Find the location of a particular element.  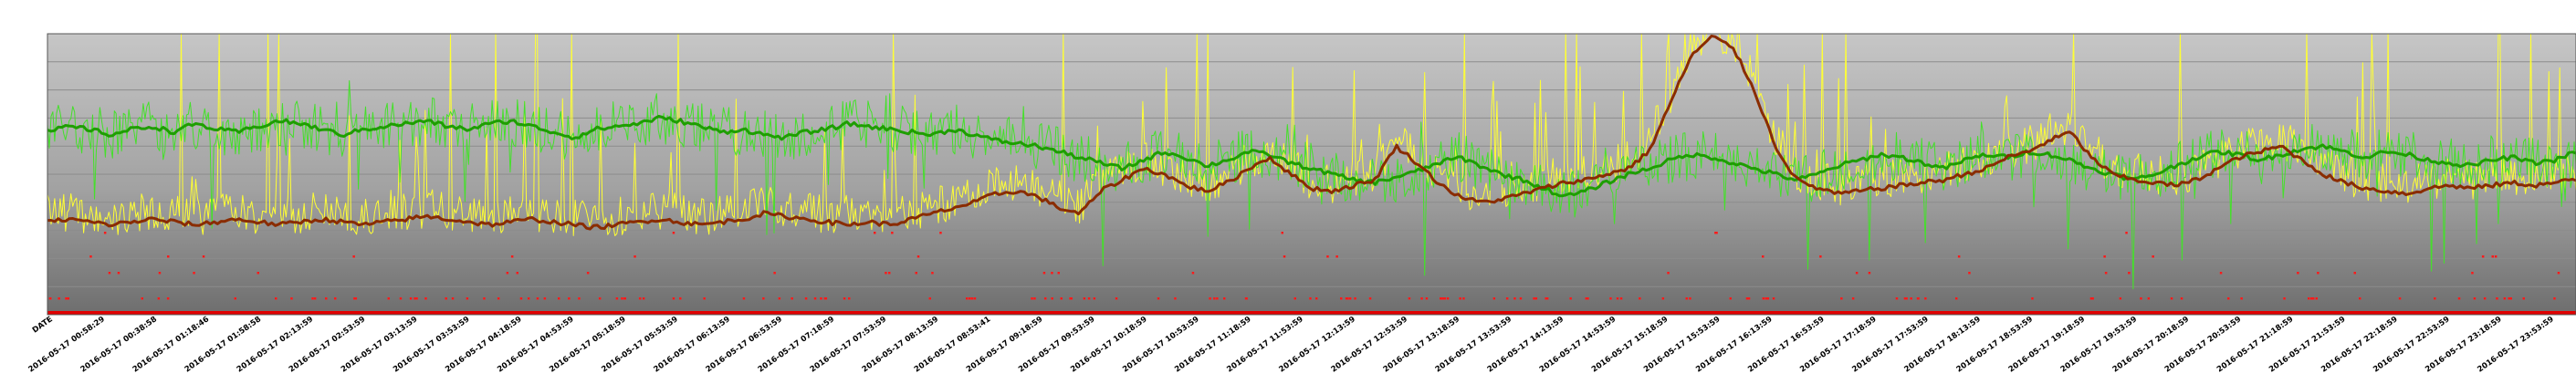

x-axis-first-label: DATE is located at coordinates (43, 325).